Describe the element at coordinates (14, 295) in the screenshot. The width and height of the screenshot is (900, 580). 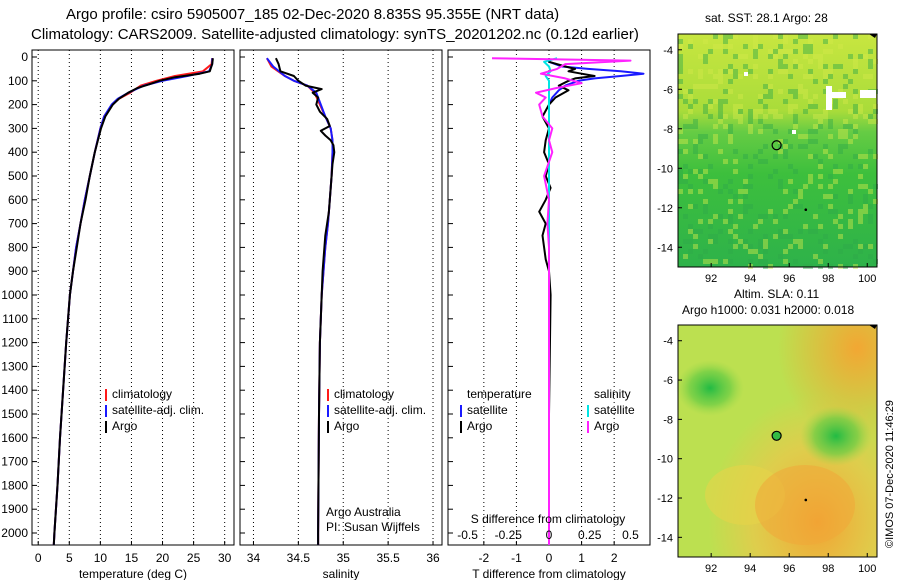
I see `depth-tick-label: 1000` at that location.